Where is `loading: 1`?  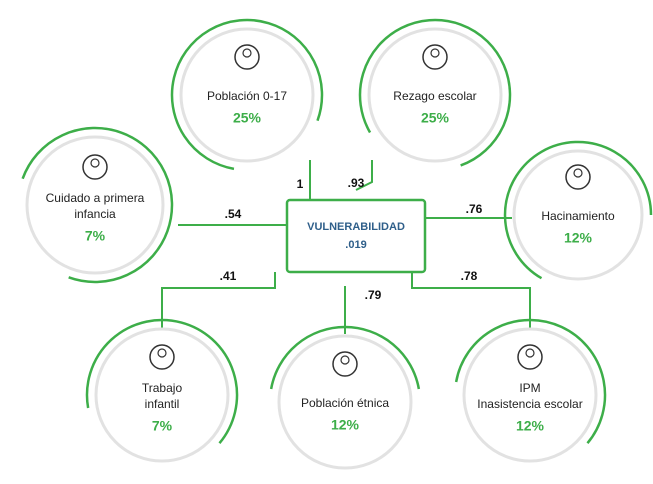
loading: 1 is located at coordinates (300, 184).